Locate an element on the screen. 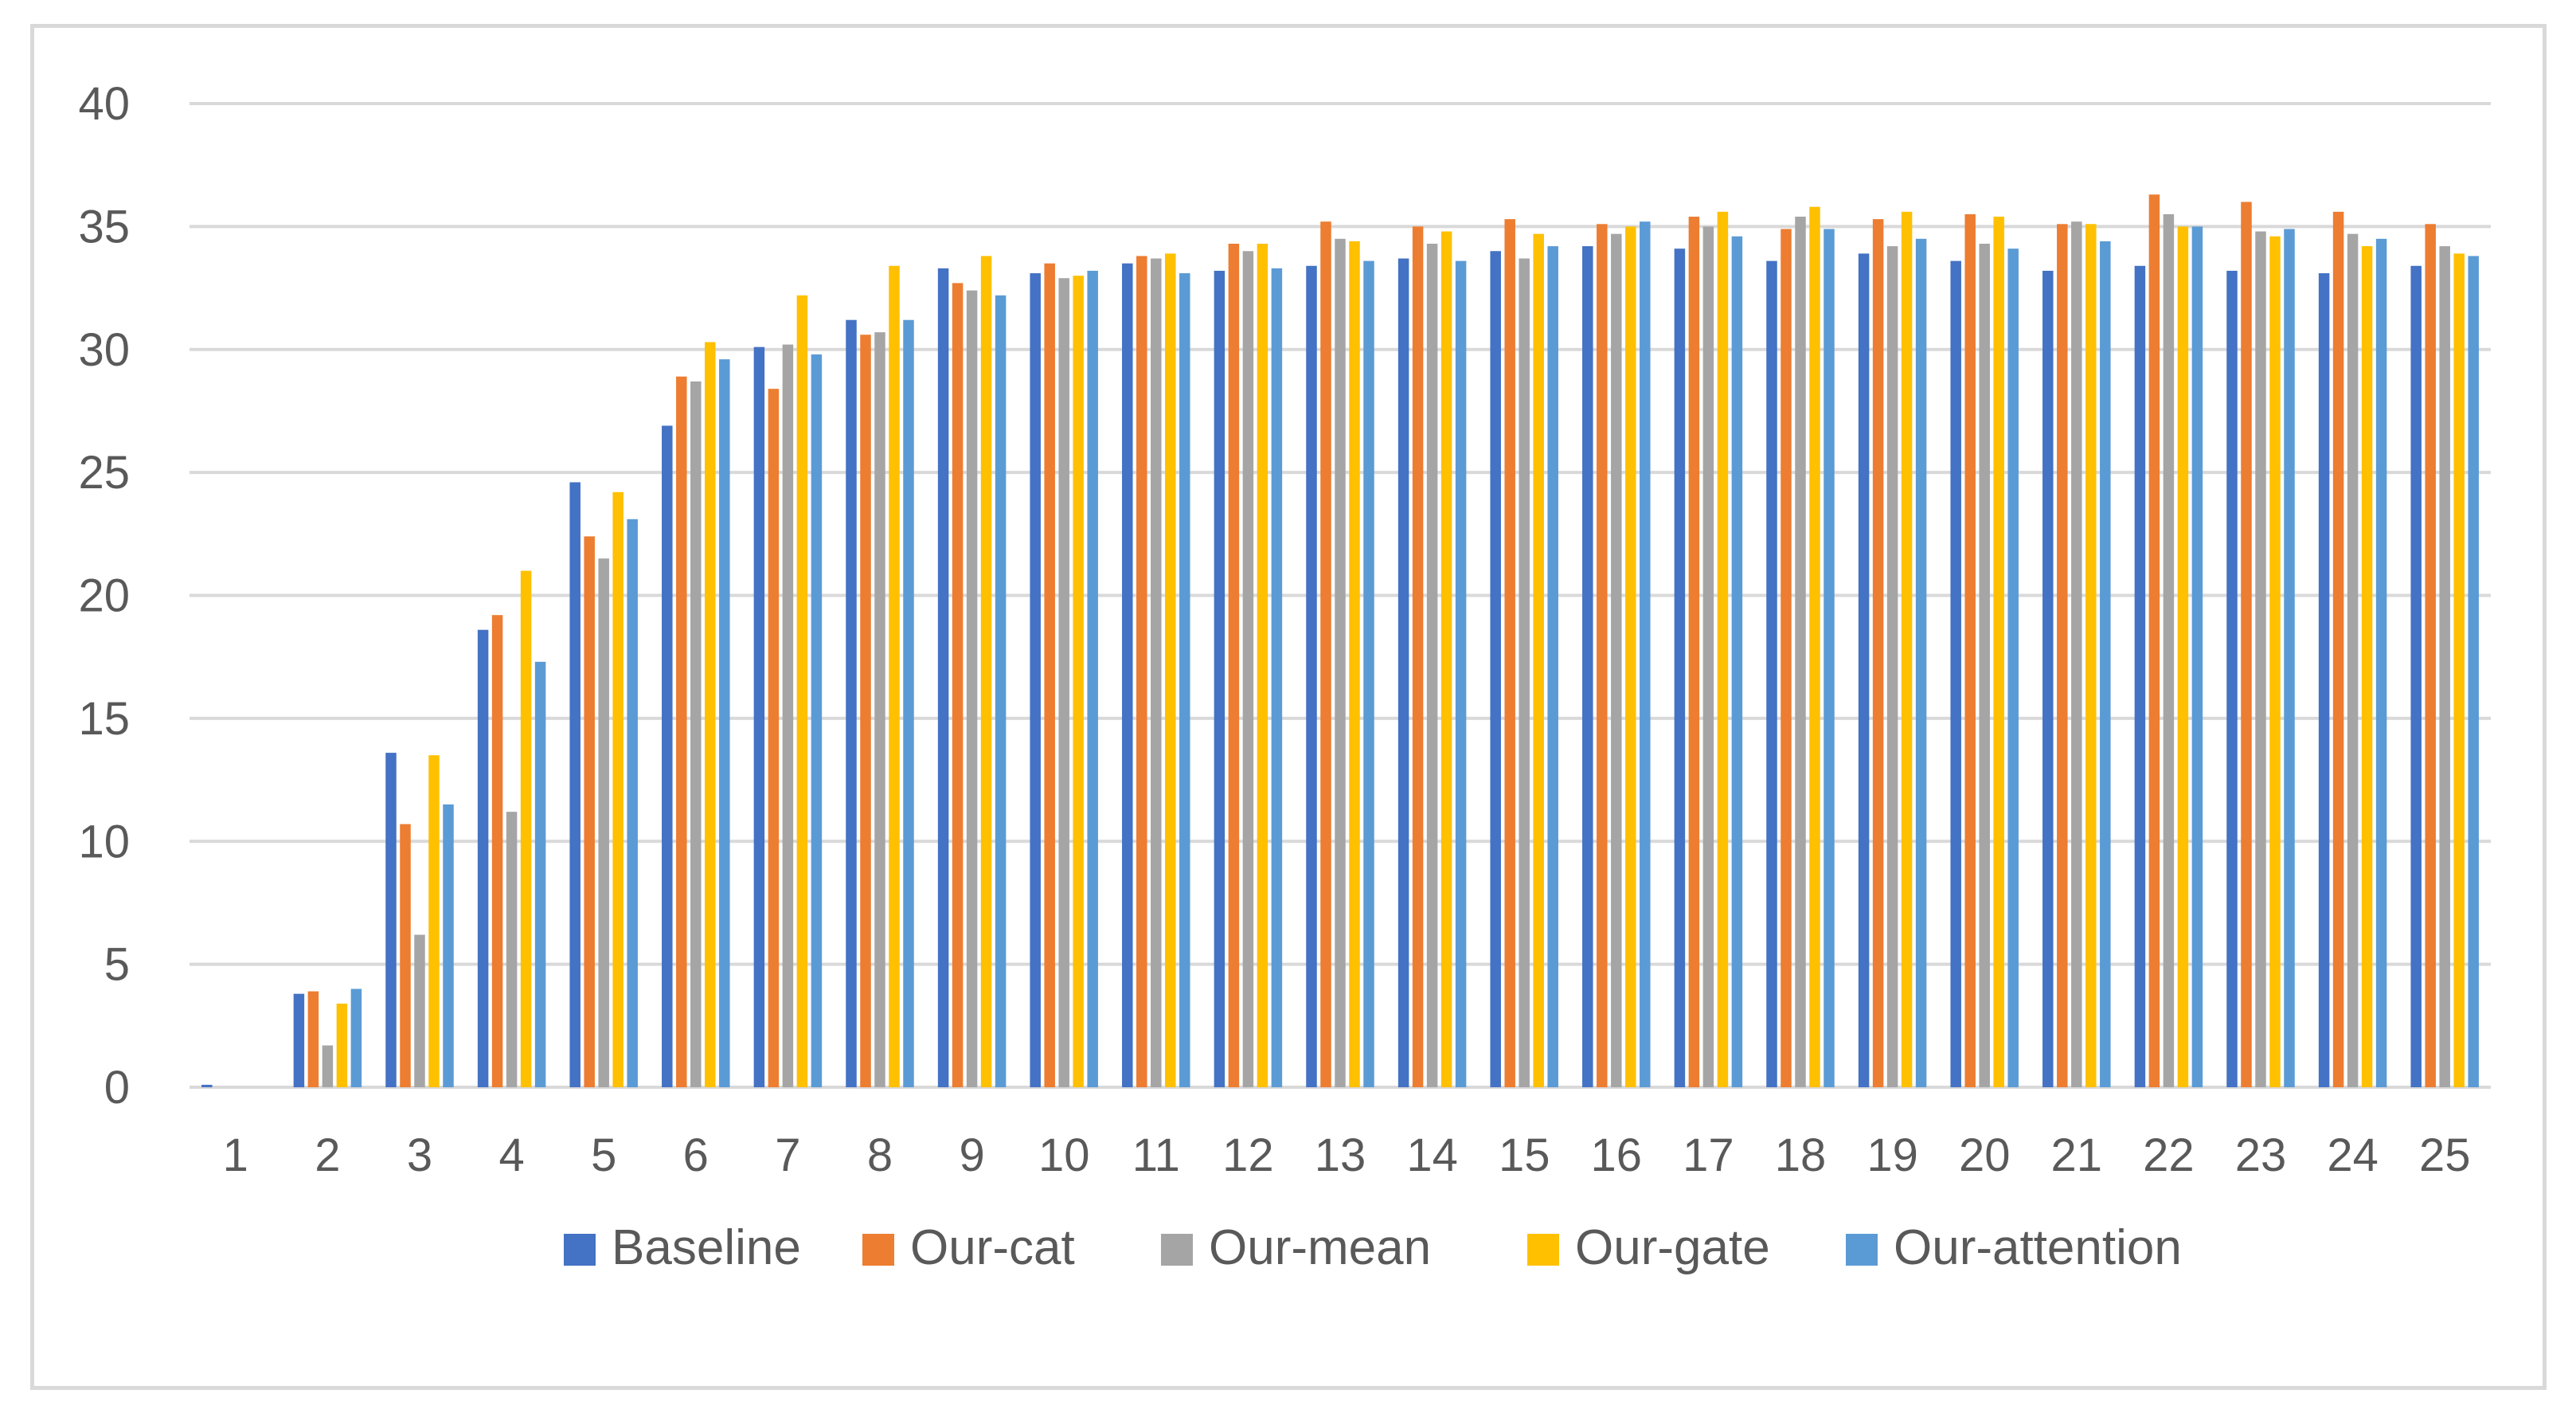 Image resolution: width=2576 pixels, height=1417 pixels. legend-label-our-cat: Our-cat is located at coordinates (992, 1247).